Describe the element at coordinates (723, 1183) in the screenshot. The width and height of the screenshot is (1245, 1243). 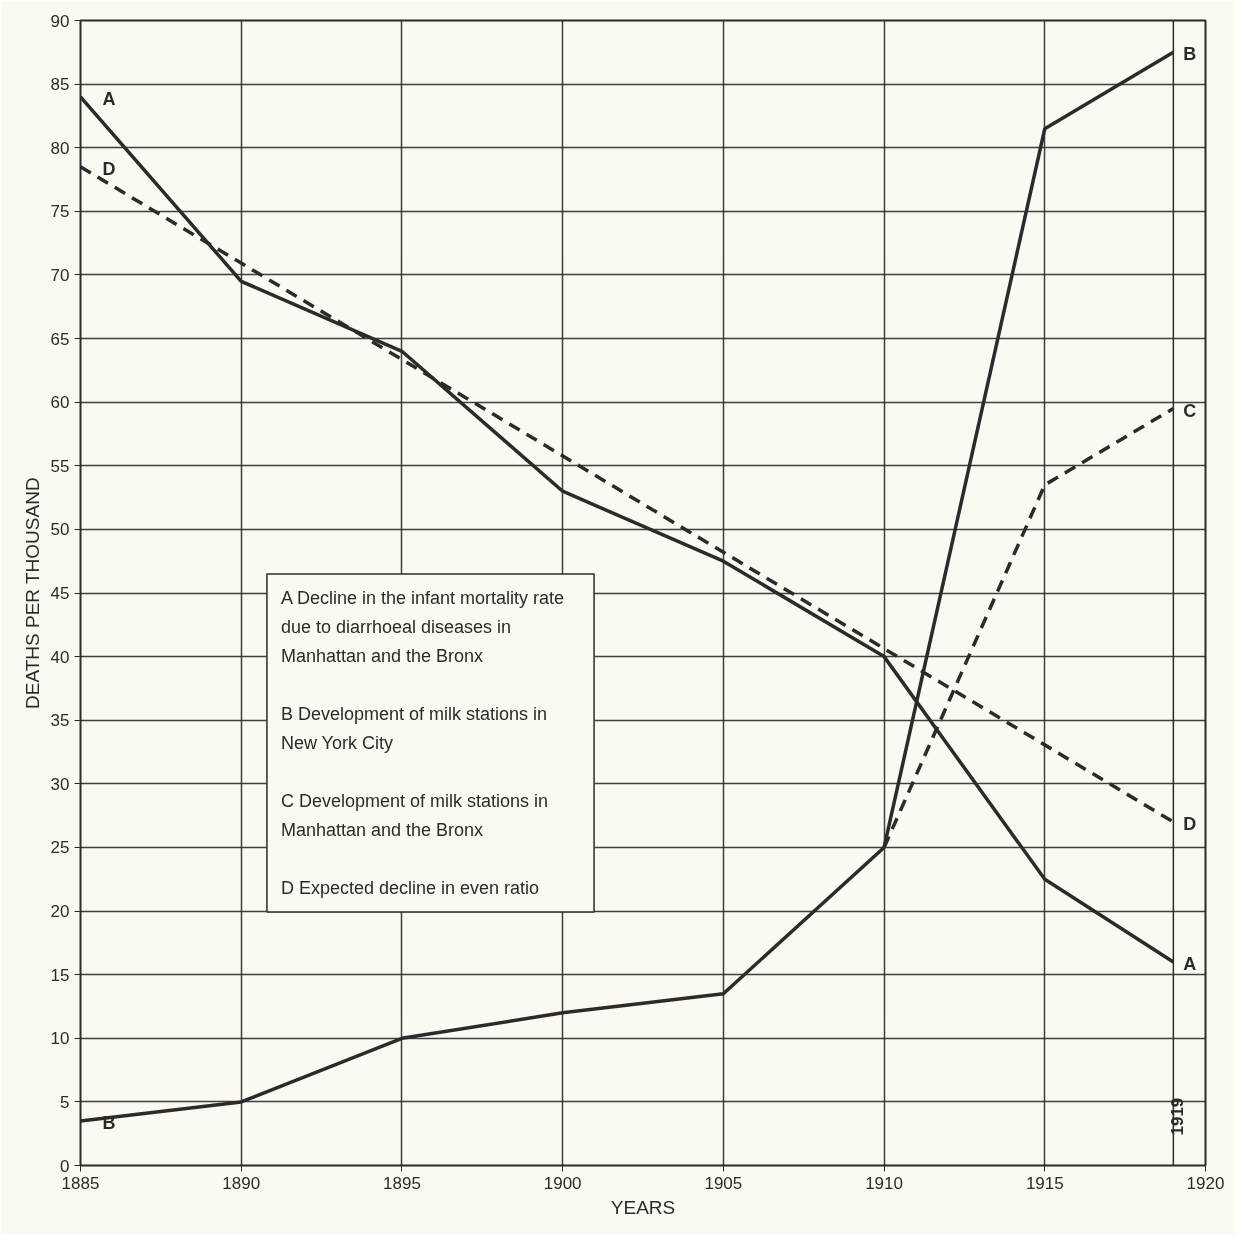
I see `x-tick-label: 1905` at that location.